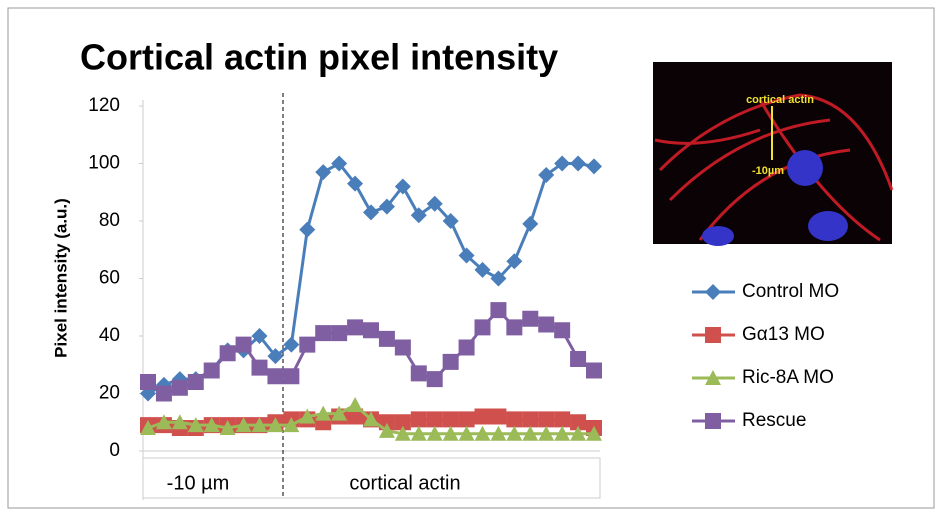 The height and width of the screenshot is (522, 943). What do you see at coordinates (109, 335) in the screenshot?
I see `y-tick-label: 40` at bounding box center [109, 335].